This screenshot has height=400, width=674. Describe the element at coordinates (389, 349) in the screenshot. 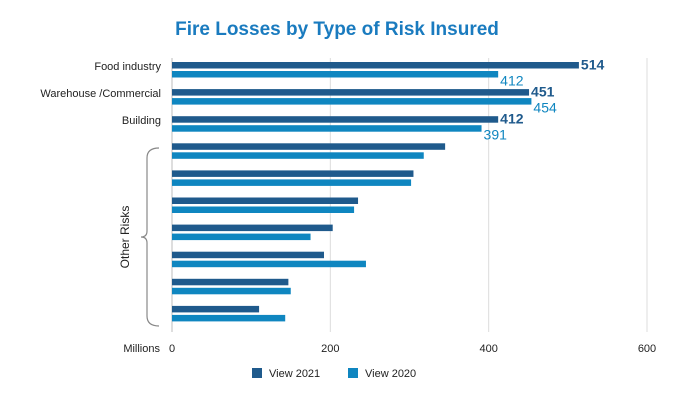

I see `x-axis: Millions 0 200 400 600` at that location.